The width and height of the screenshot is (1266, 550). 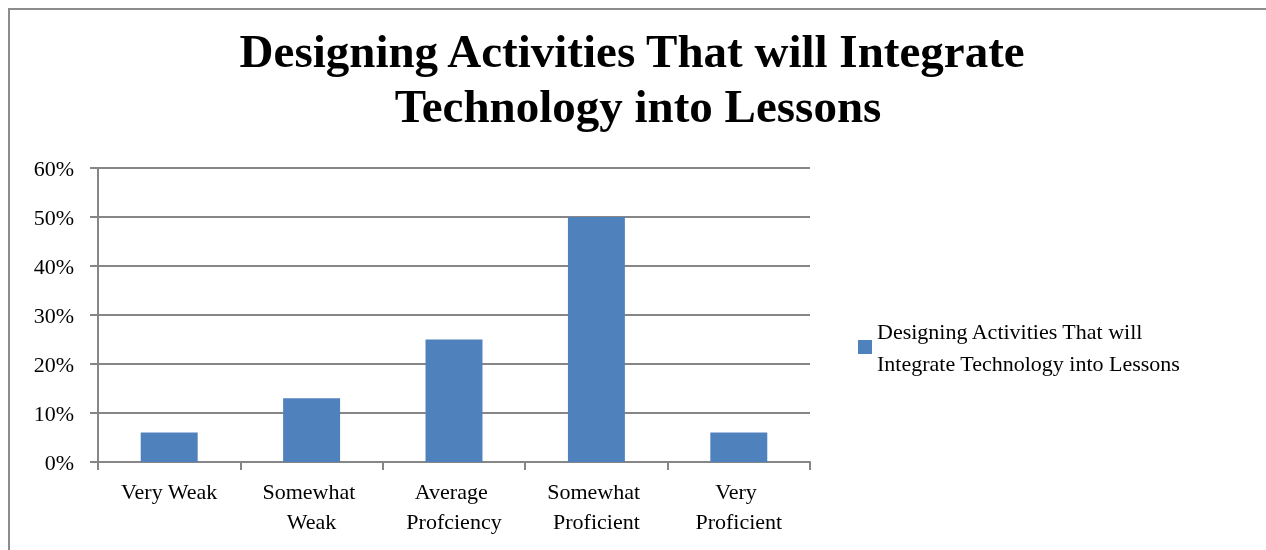 What do you see at coordinates (1028, 347) in the screenshot?
I see `legend-label: Designing Activities That will Integrate Technology into Lessons` at bounding box center [1028, 347].